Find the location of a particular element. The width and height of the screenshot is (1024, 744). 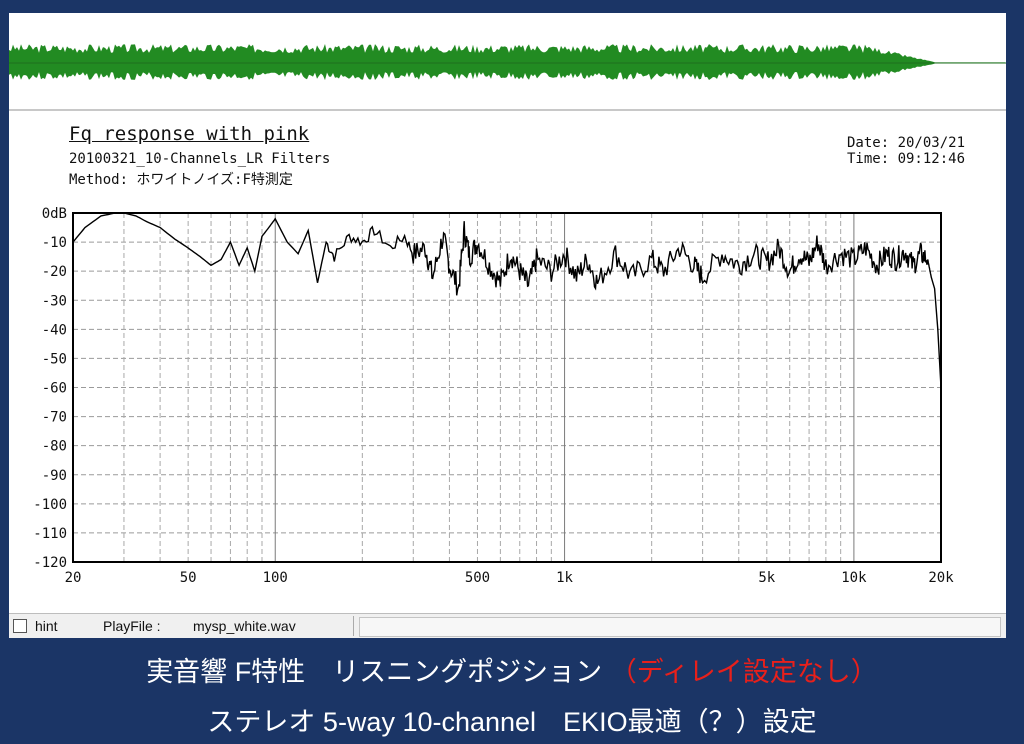

waveform-graphic is located at coordinates (507, 62).